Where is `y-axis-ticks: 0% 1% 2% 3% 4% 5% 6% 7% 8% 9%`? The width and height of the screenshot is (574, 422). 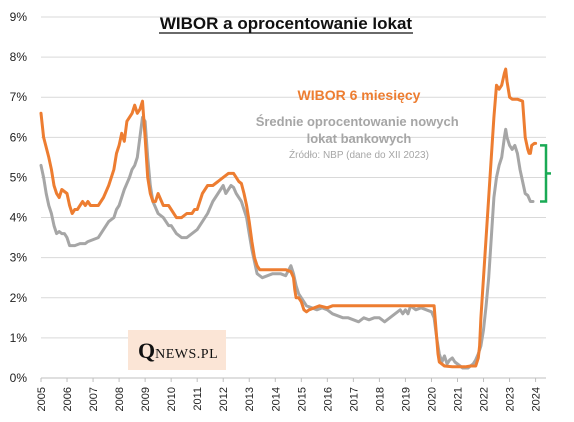
y-axis-ticks: 0% 1% 2% 3% 4% 5% 6% 7% 8% 9% is located at coordinates (19, 197).